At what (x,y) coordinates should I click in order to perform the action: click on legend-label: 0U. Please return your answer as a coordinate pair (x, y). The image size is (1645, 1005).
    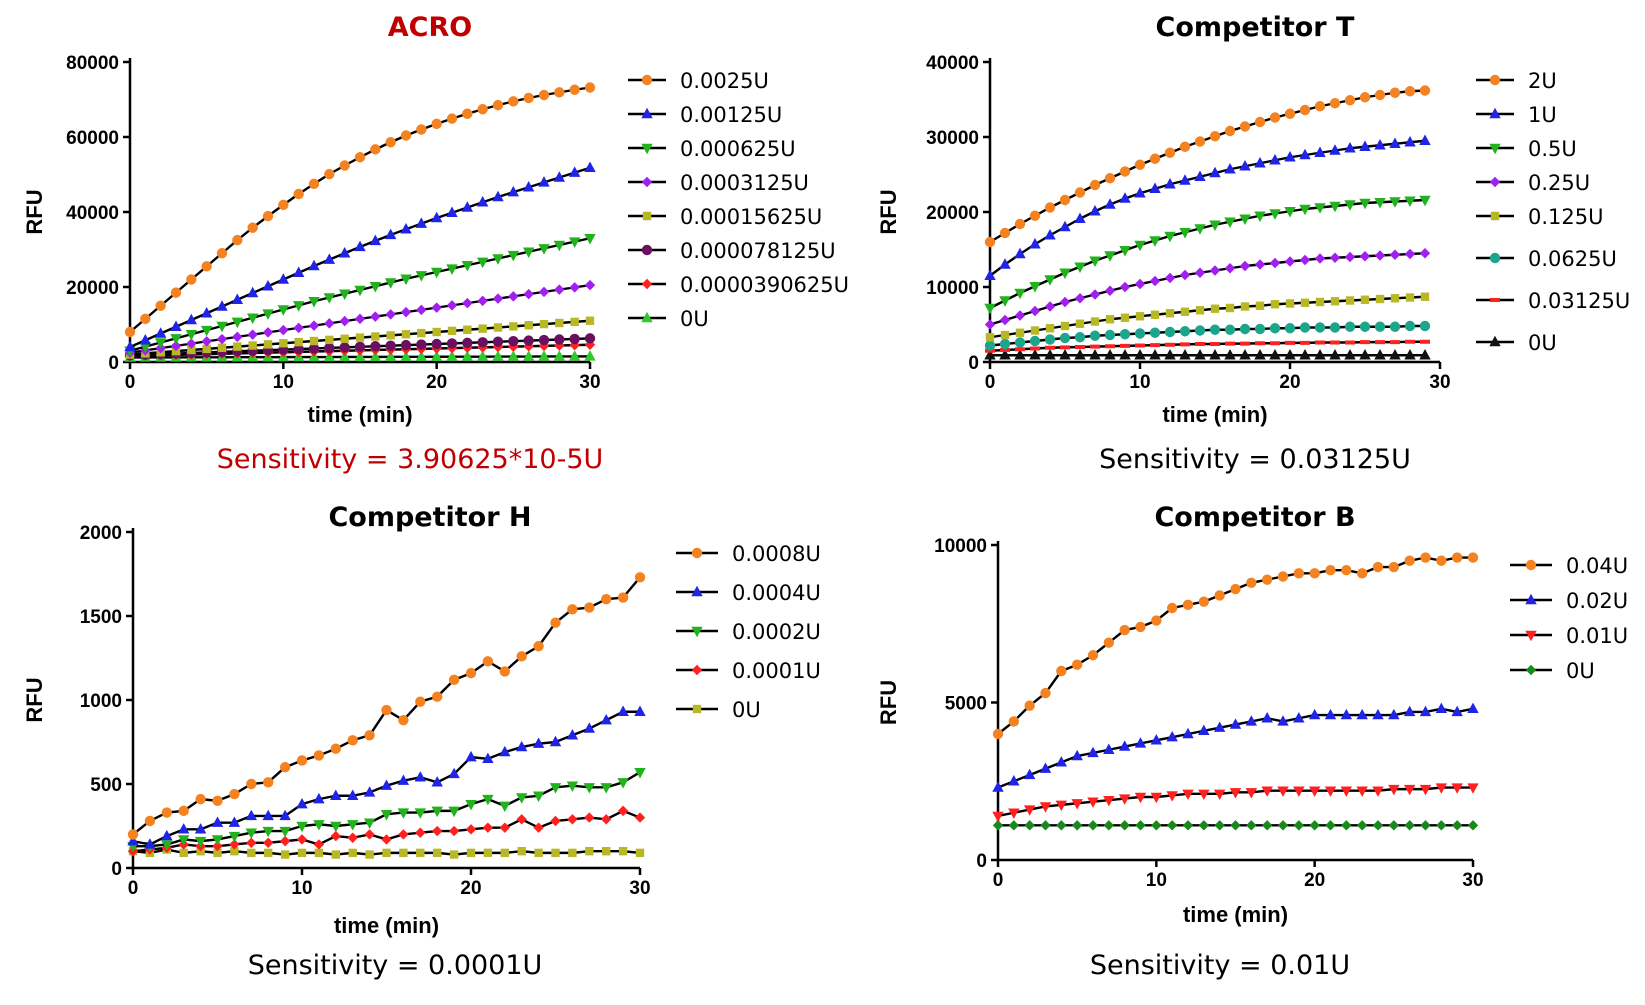
    Looking at the image, I should click on (694, 319).